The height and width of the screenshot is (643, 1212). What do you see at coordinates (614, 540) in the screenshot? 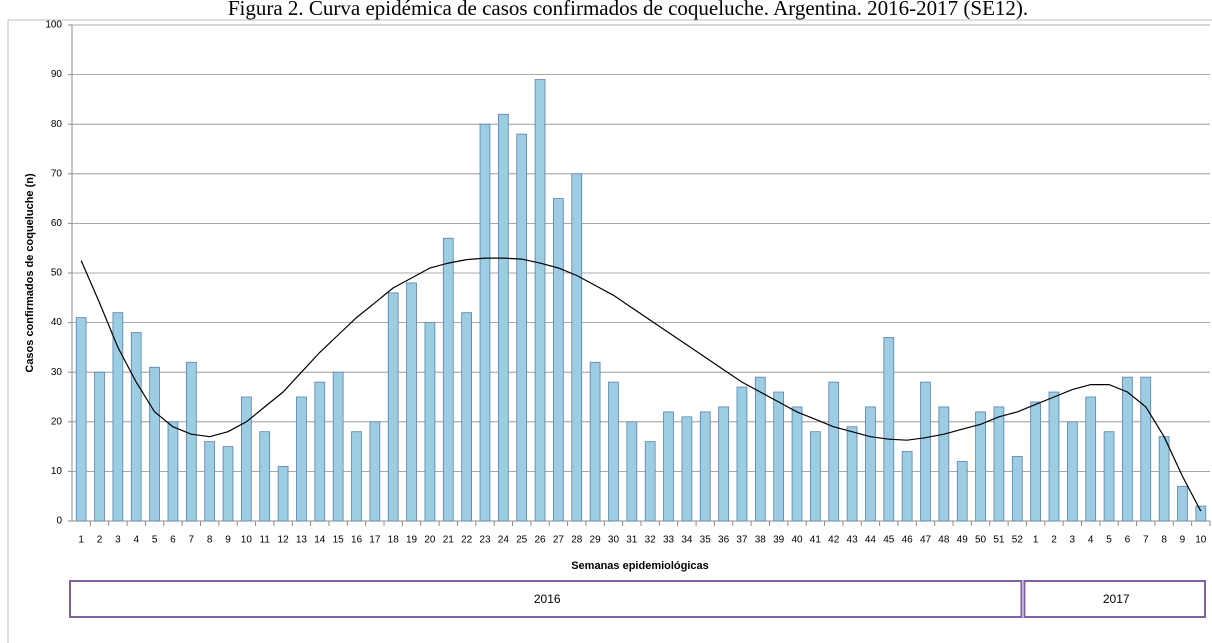
I see `x-tick-label: 30` at bounding box center [614, 540].